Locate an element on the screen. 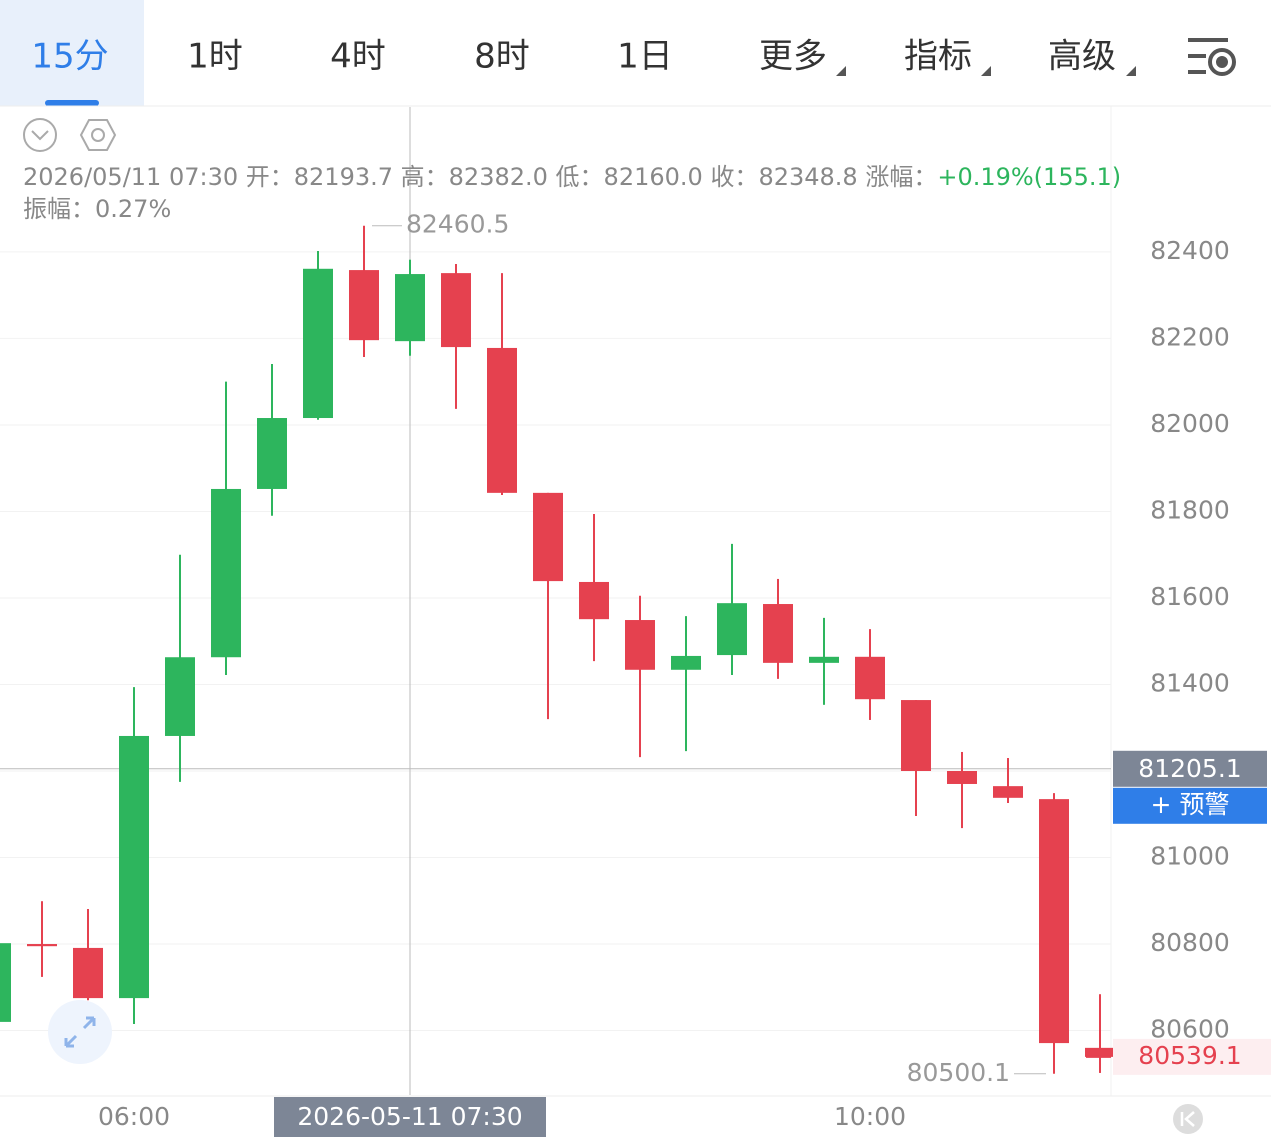 Image resolution: width=1271 pixels, height=1142 pixels. info-label: 低： is located at coordinates (580, 177).